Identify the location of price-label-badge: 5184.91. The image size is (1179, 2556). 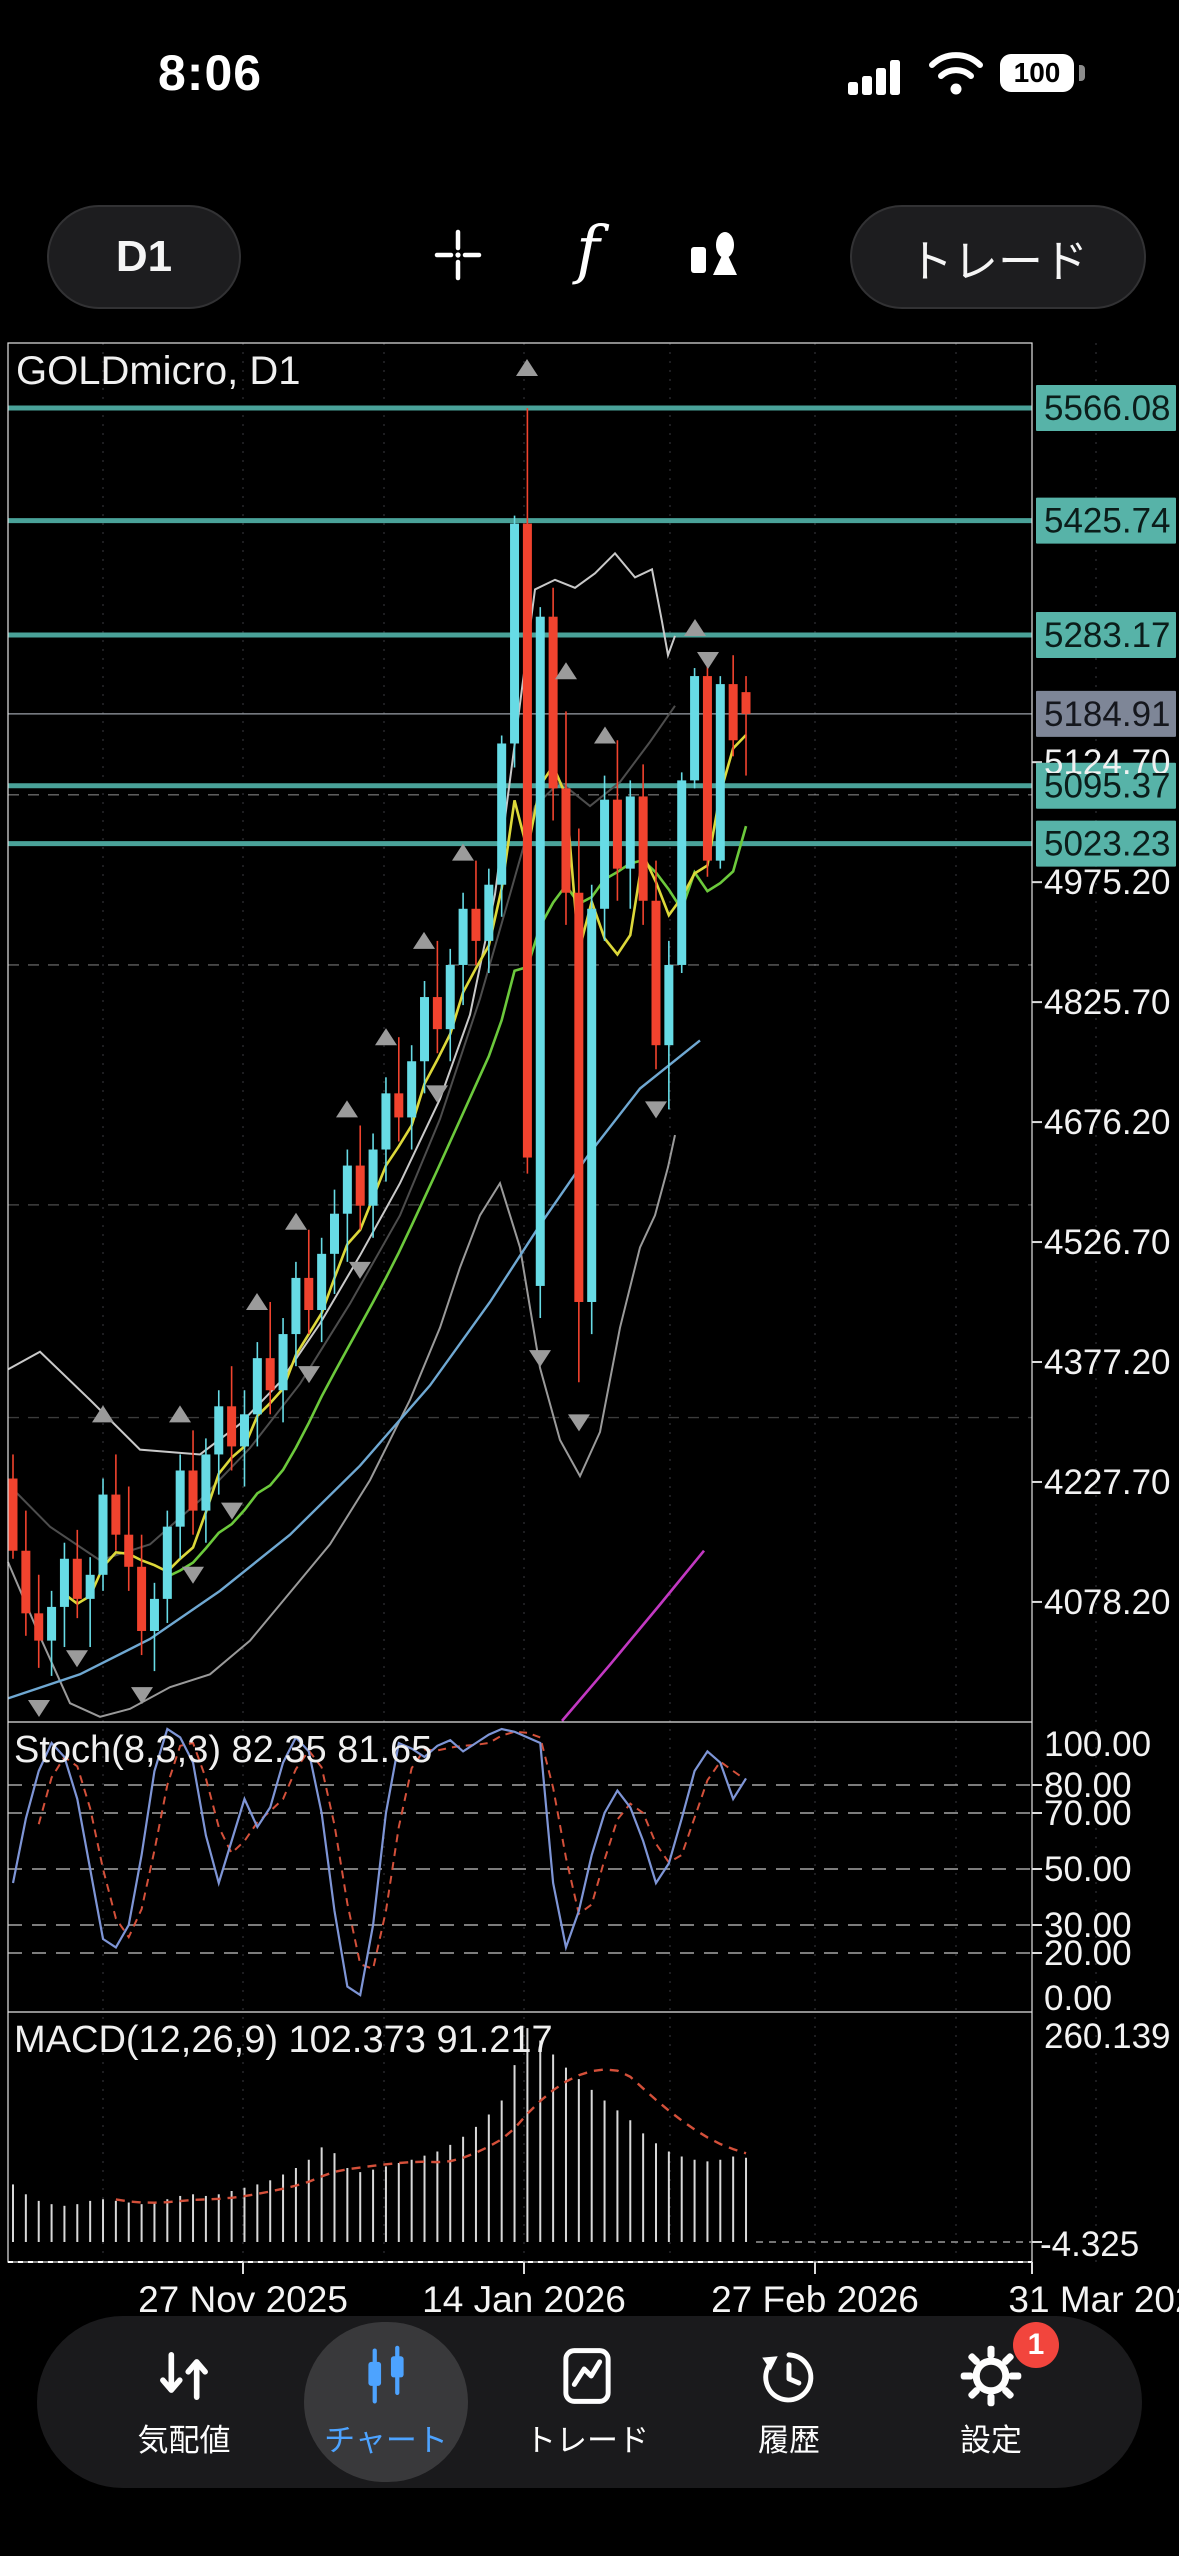
(1107, 714).